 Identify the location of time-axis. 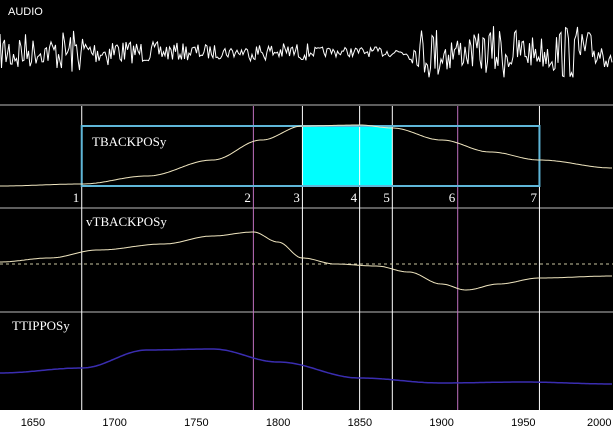
(306, 423).